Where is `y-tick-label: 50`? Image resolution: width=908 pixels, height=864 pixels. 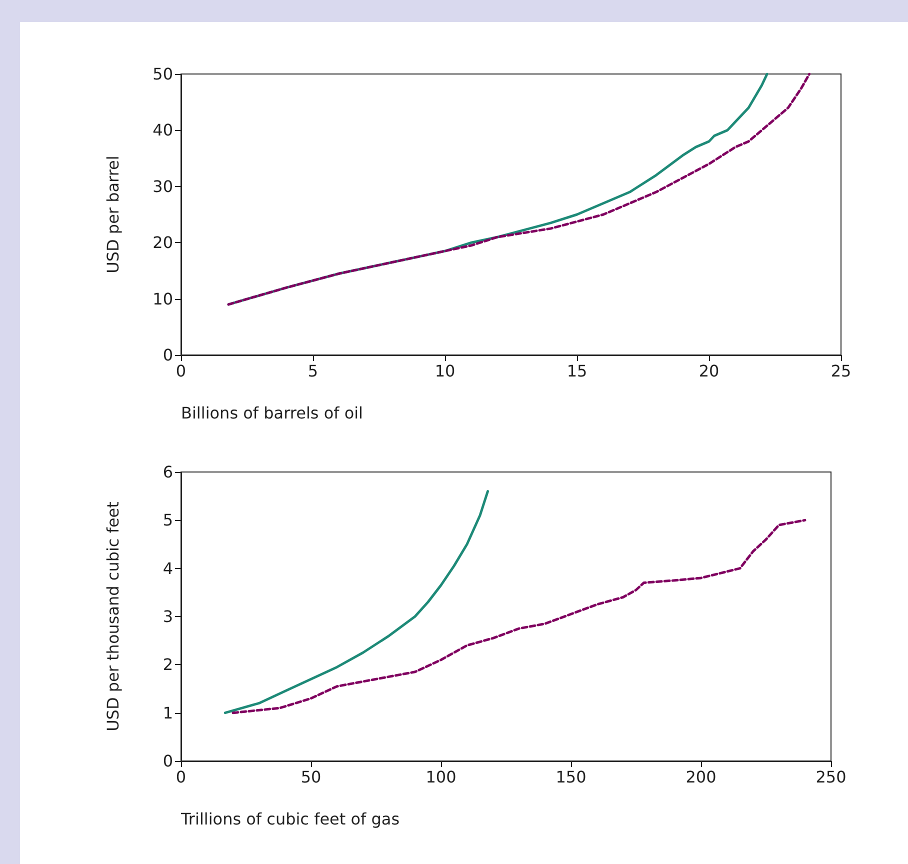 y-tick-label: 50 is located at coordinates (162, 74).